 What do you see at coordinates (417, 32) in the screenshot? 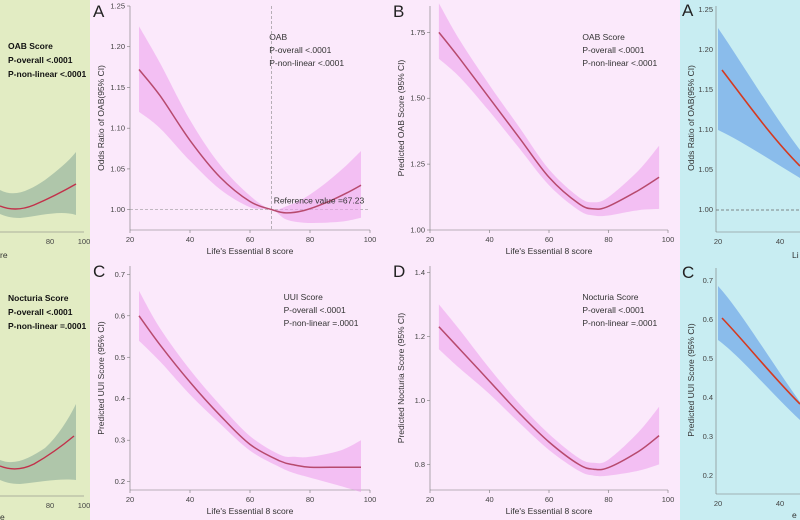
I see `y-tick-label: 1.75` at bounding box center [417, 32].